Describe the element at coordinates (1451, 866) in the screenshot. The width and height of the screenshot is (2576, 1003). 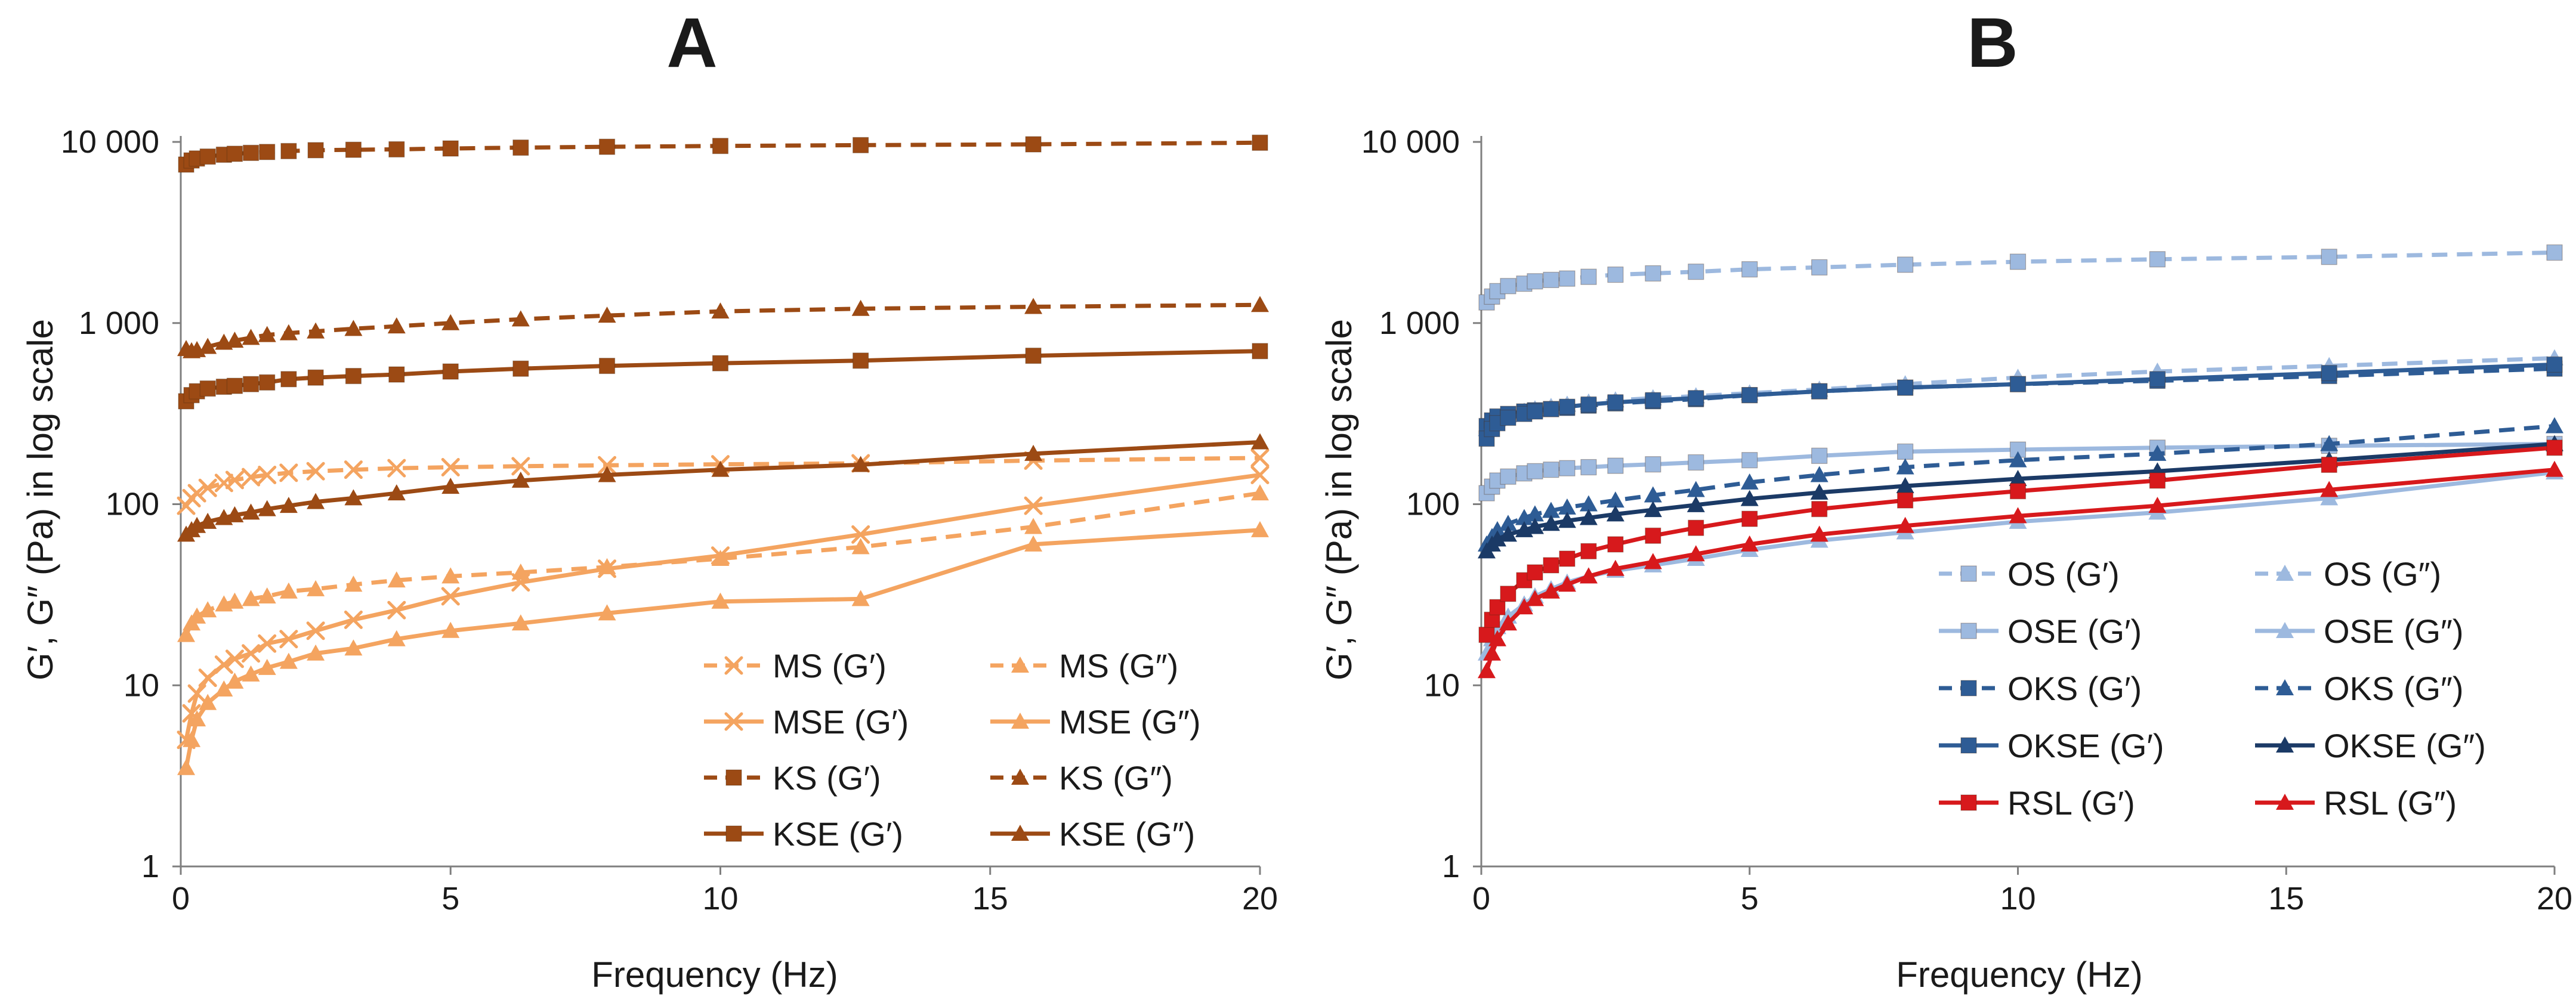
I see `panel-b-y-tick-label: 1` at that location.